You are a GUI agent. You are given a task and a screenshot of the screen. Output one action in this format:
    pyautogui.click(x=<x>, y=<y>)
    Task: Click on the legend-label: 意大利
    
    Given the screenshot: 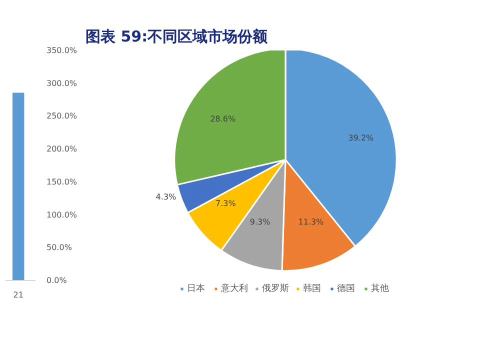 What is the action you would take?
    pyautogui.click(x=234, y=288)
    